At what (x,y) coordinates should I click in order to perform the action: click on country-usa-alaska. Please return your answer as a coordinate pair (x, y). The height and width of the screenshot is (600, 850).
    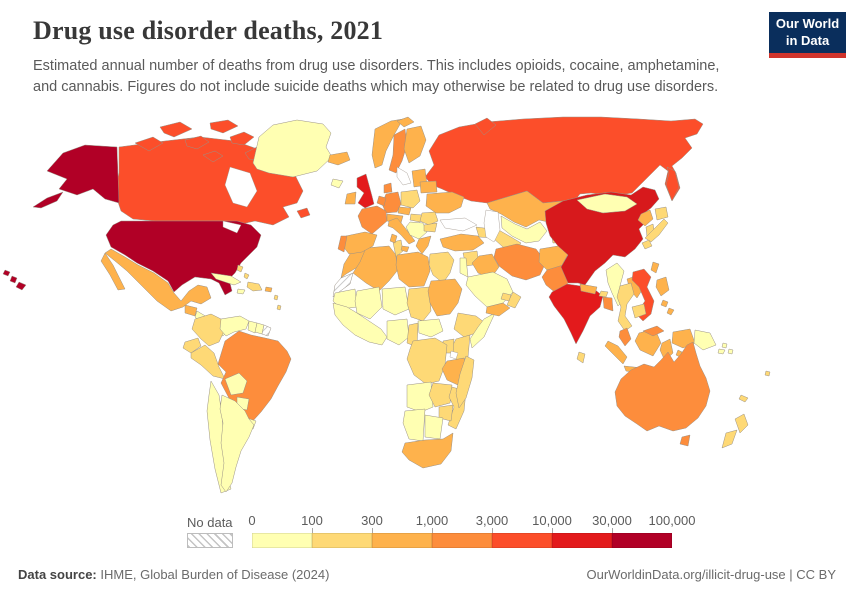
    Looking at the image, I should click on (83, 174).